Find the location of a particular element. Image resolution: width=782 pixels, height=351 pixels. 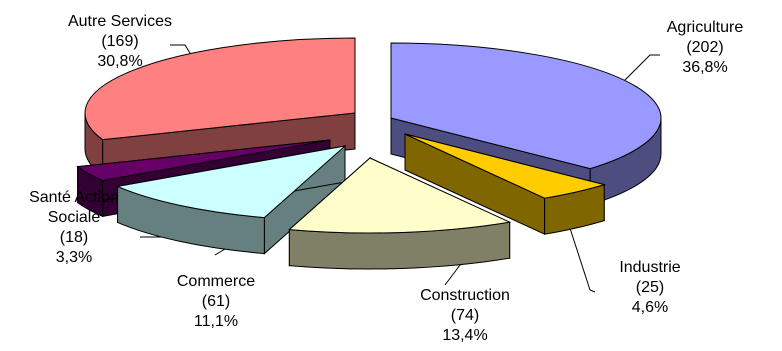

label-agriculture-percent: 36,8% is located at coordinates (705, 67).